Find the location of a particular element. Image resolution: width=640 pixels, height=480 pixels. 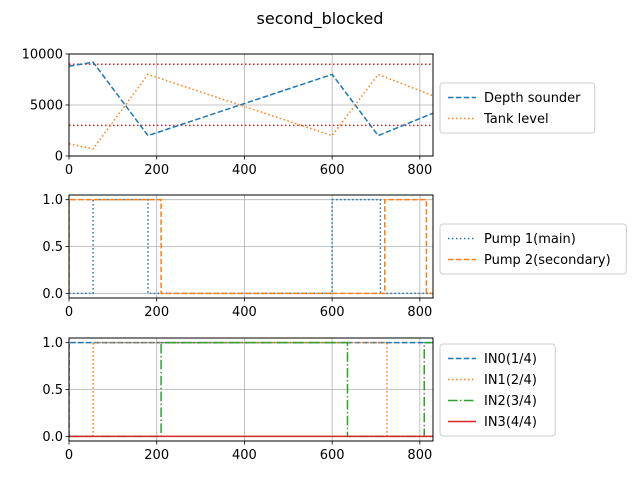

legend-label: IN0(1/4) is located at coordinates (510, 359).